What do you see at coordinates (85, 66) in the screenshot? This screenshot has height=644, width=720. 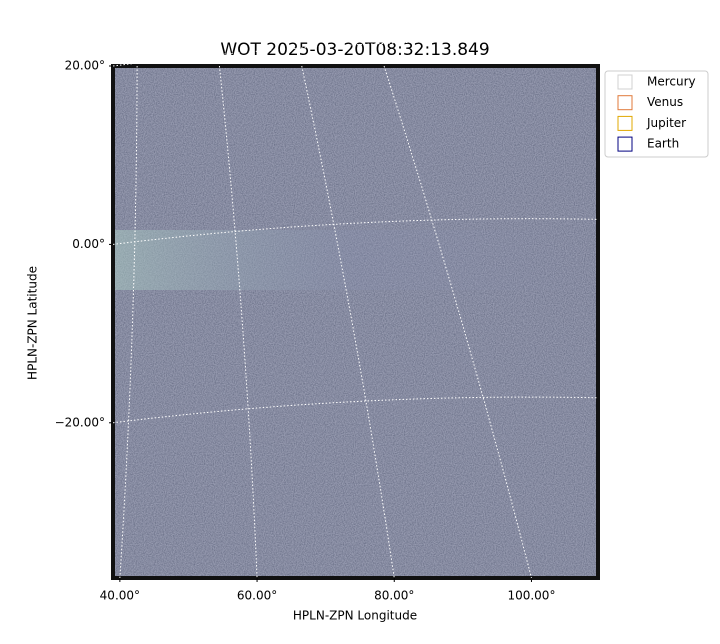 I see `y-tick-label: 20.00°` at bounding box center [85, 66].